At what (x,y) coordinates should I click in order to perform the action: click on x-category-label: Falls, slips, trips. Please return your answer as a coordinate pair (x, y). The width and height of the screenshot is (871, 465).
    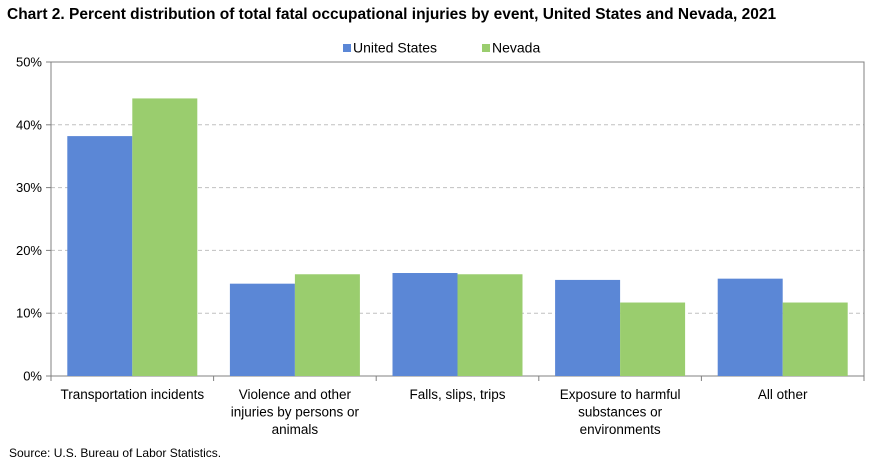
    Looking at the image, I should click on (457, 394).